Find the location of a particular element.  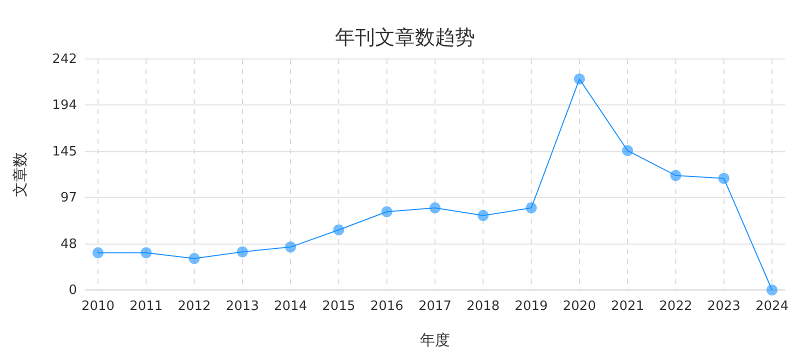

y-tick-label: 242 is located at coordinates (64, 59).